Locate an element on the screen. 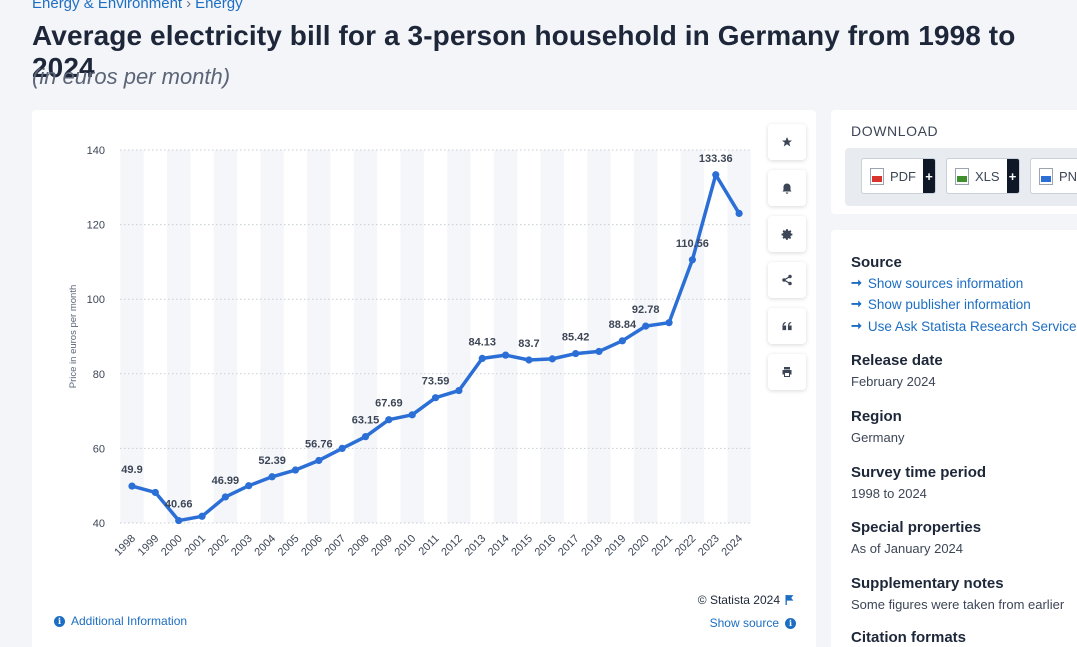 Image resolution: width=1077 pixels, height=647 pixels. star-icon is located at coordinates (787, 142).